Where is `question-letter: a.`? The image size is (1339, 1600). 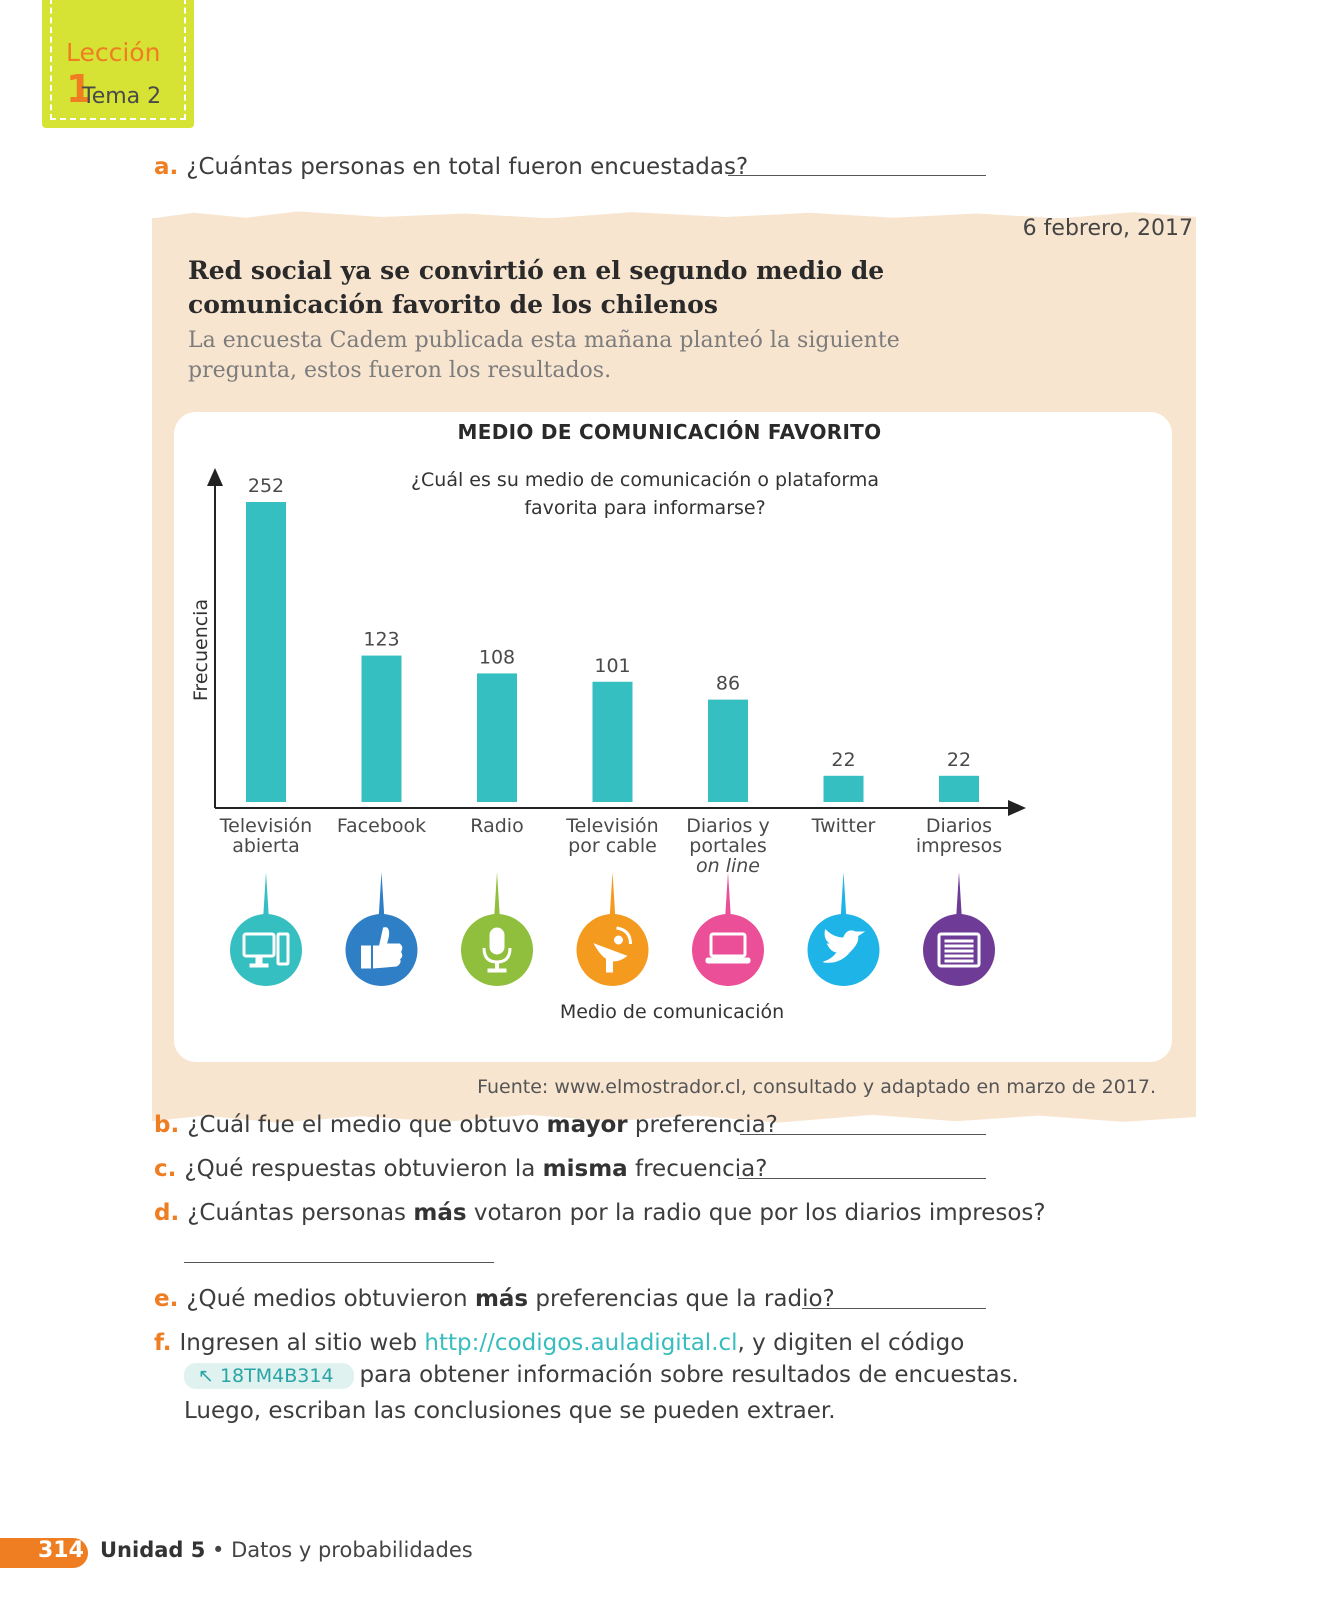 question-letter: a. is located at coordinates (166, 167).